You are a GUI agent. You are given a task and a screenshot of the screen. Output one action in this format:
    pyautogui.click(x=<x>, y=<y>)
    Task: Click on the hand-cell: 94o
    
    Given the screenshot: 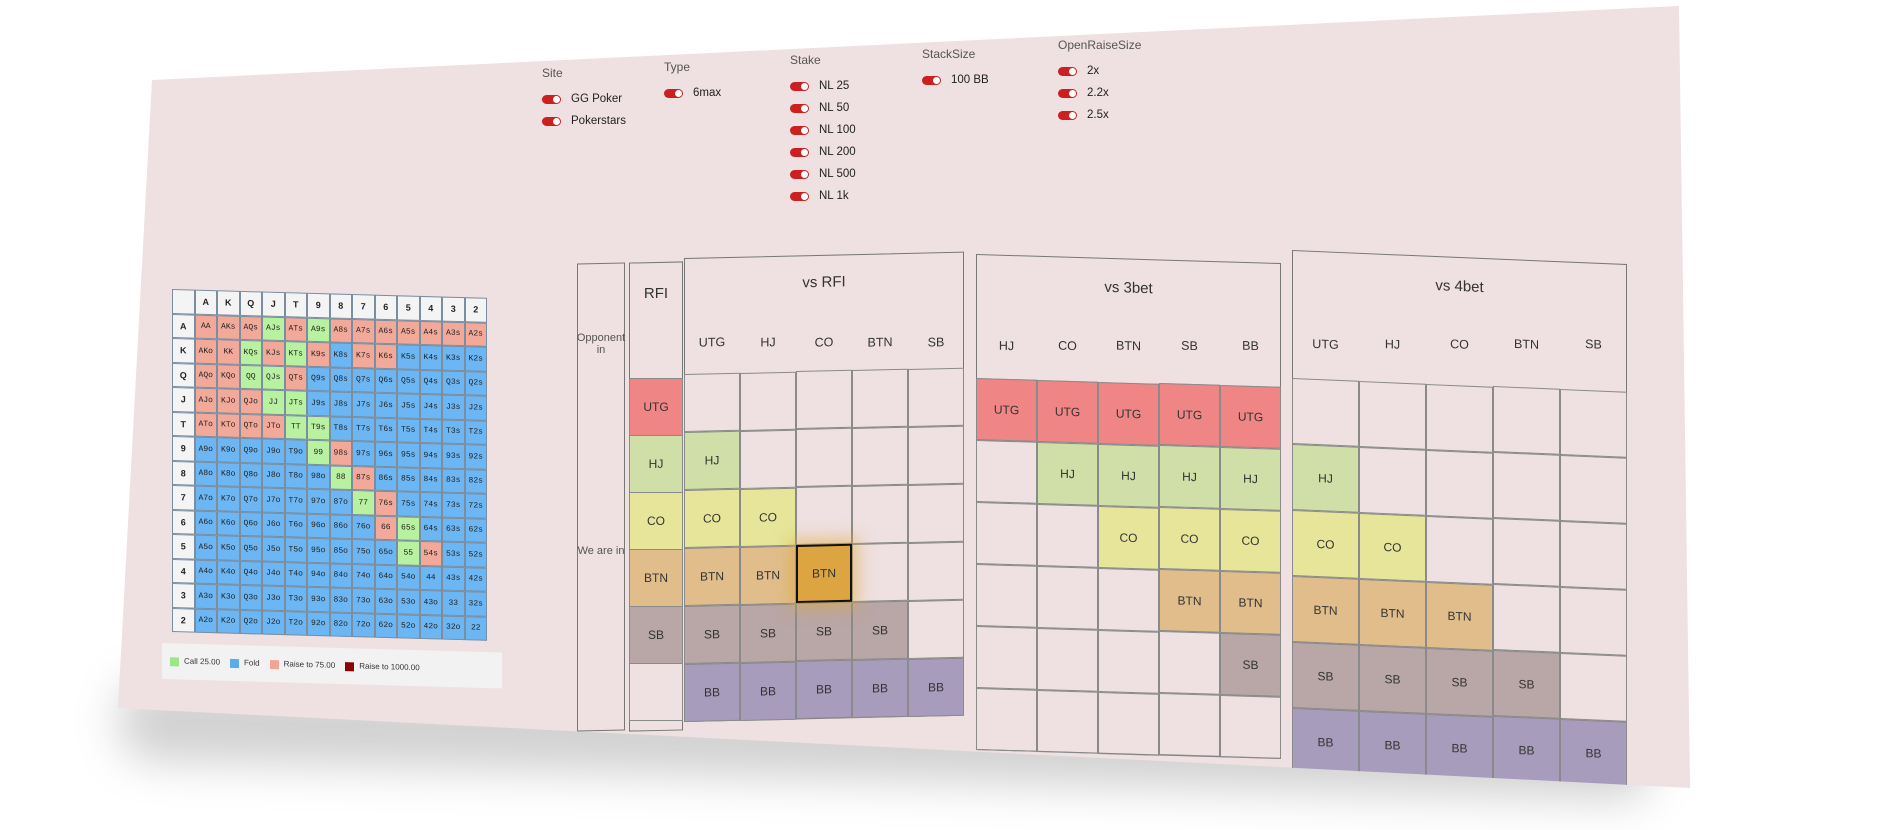 What is the action you would take?
    pyautogui.click(x=318, y=575)
    